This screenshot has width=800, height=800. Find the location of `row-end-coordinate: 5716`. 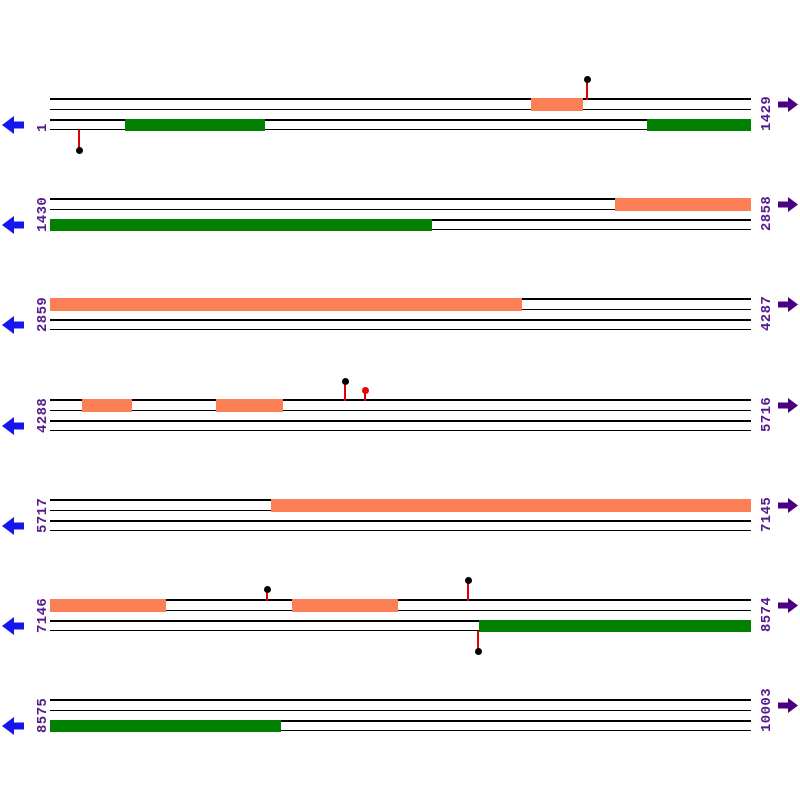

row-end-coordinate: 5716 is located at coordinates (767, 414).